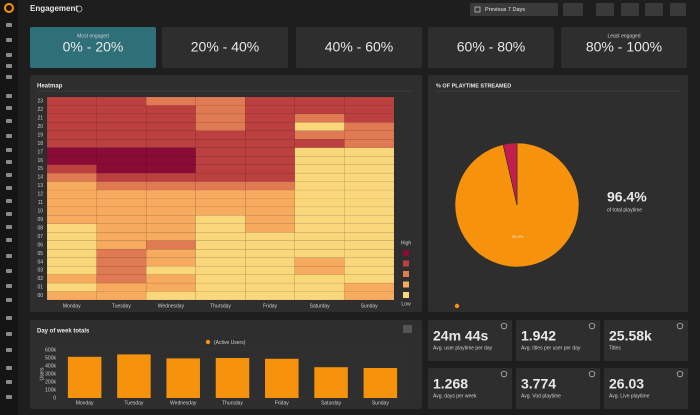 The image size is (700, 415). Describe the element at coordinates (573, 9) in the screenshot. I see `filter-button` at that location.